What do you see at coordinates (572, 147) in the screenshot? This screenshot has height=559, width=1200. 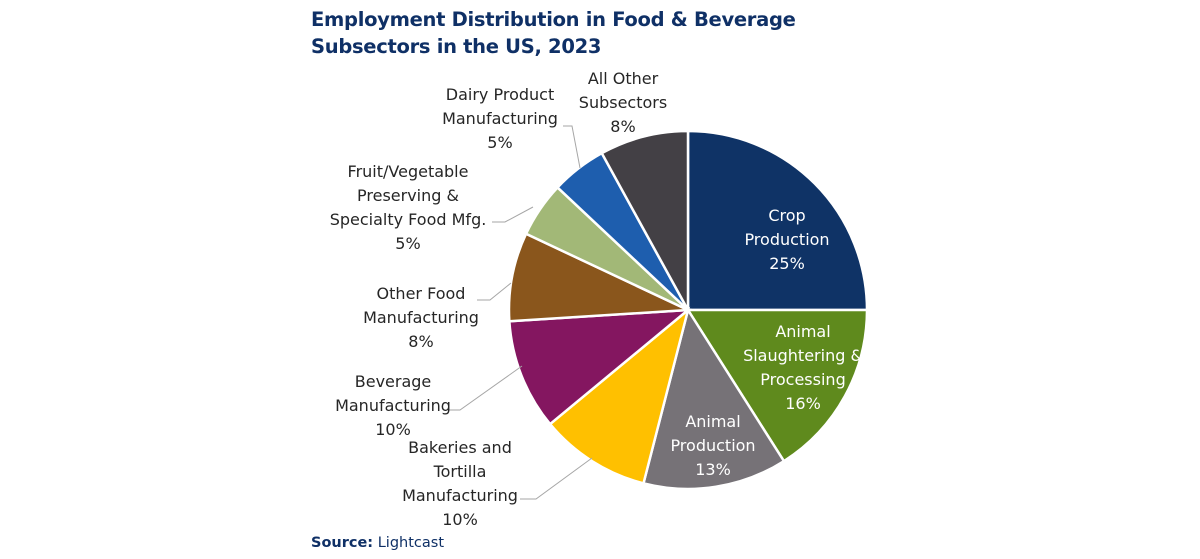 I see `leader-line-dairy-product-manufacturing` at bounding box center [572, 147].